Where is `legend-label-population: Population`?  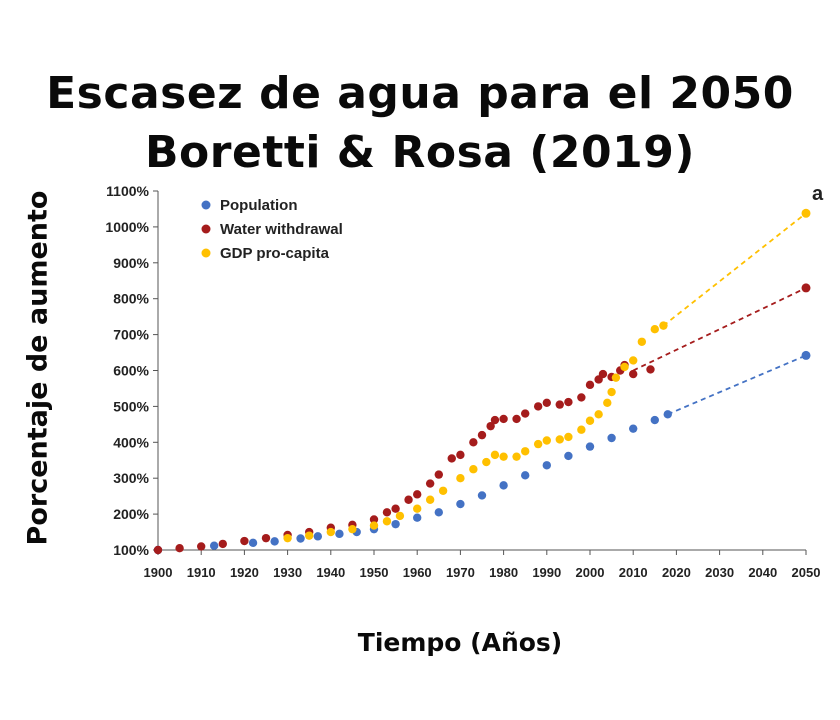 legend-label-population: Population is located at coordinates (259, 205).